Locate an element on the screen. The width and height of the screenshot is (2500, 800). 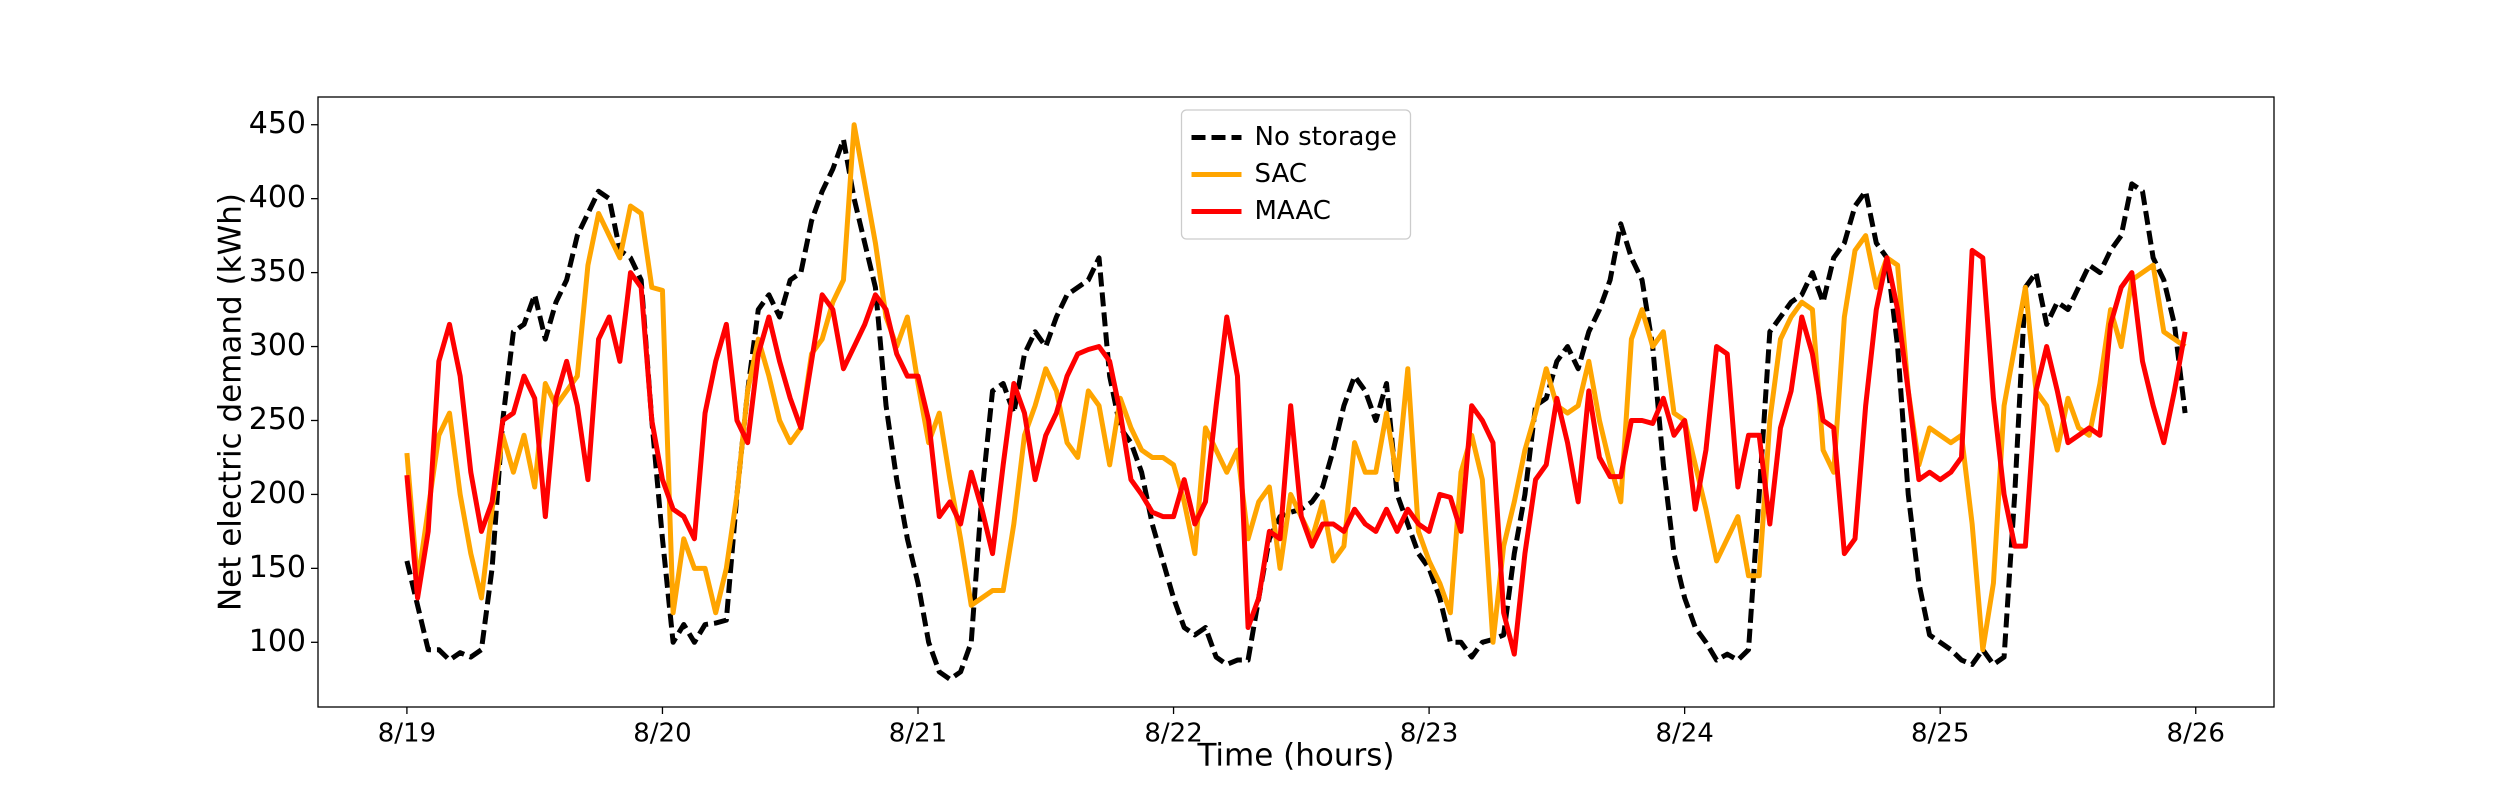
y-tick-label: 150 is located at coordinates (277, 567).